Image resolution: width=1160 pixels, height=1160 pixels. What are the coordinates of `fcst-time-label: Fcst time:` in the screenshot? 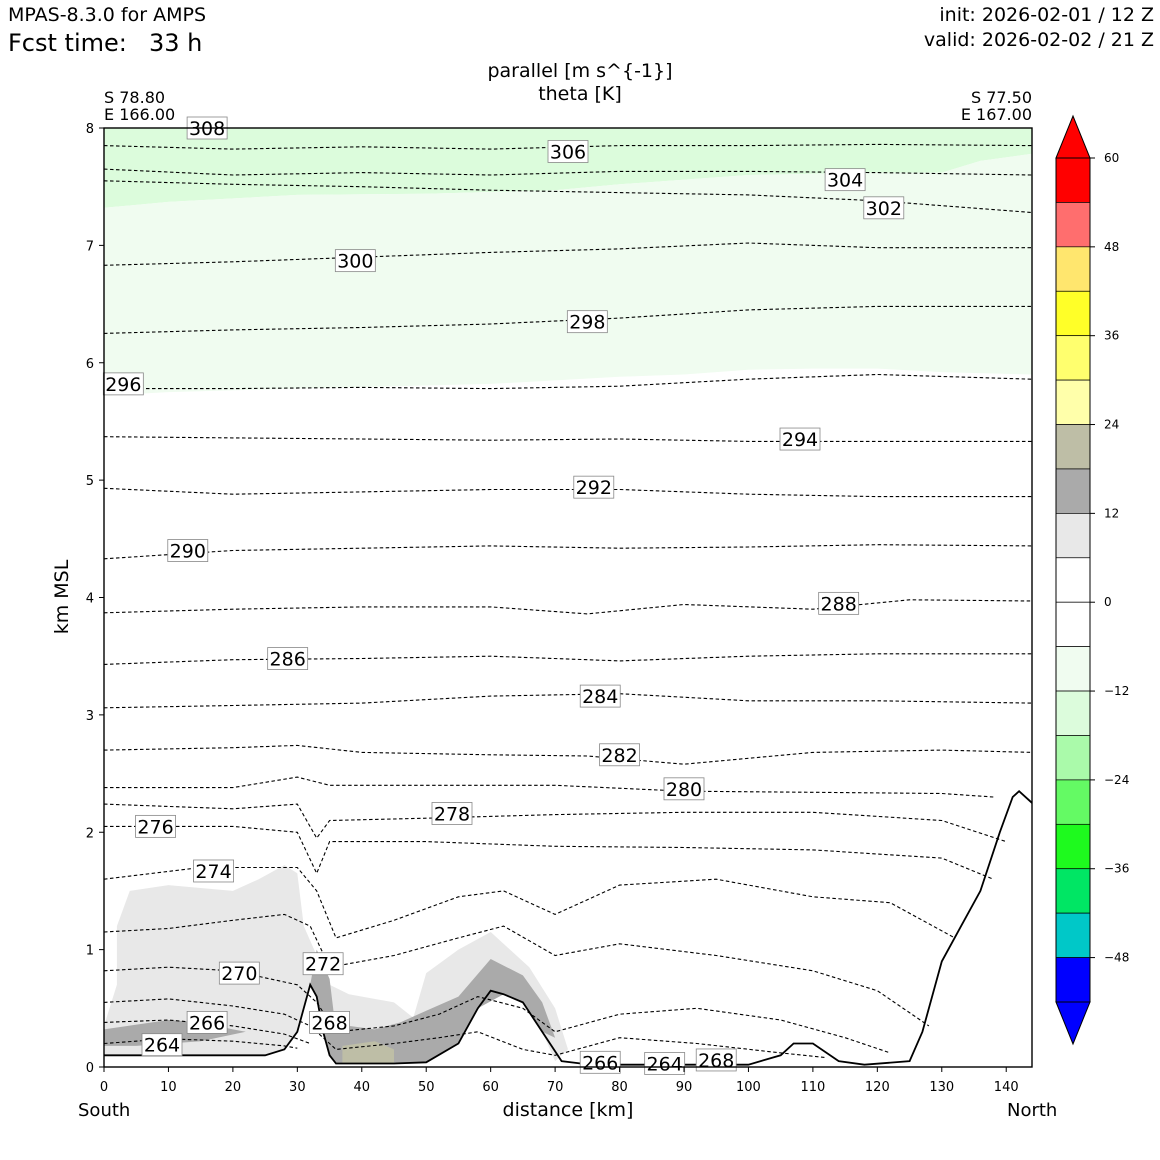 It's located at (67, 43).